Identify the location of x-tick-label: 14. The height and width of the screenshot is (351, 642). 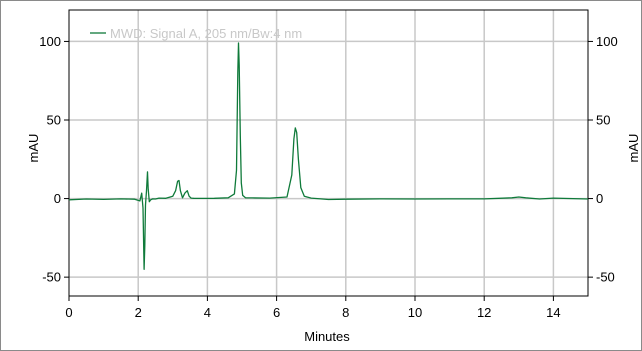
(553, 312).